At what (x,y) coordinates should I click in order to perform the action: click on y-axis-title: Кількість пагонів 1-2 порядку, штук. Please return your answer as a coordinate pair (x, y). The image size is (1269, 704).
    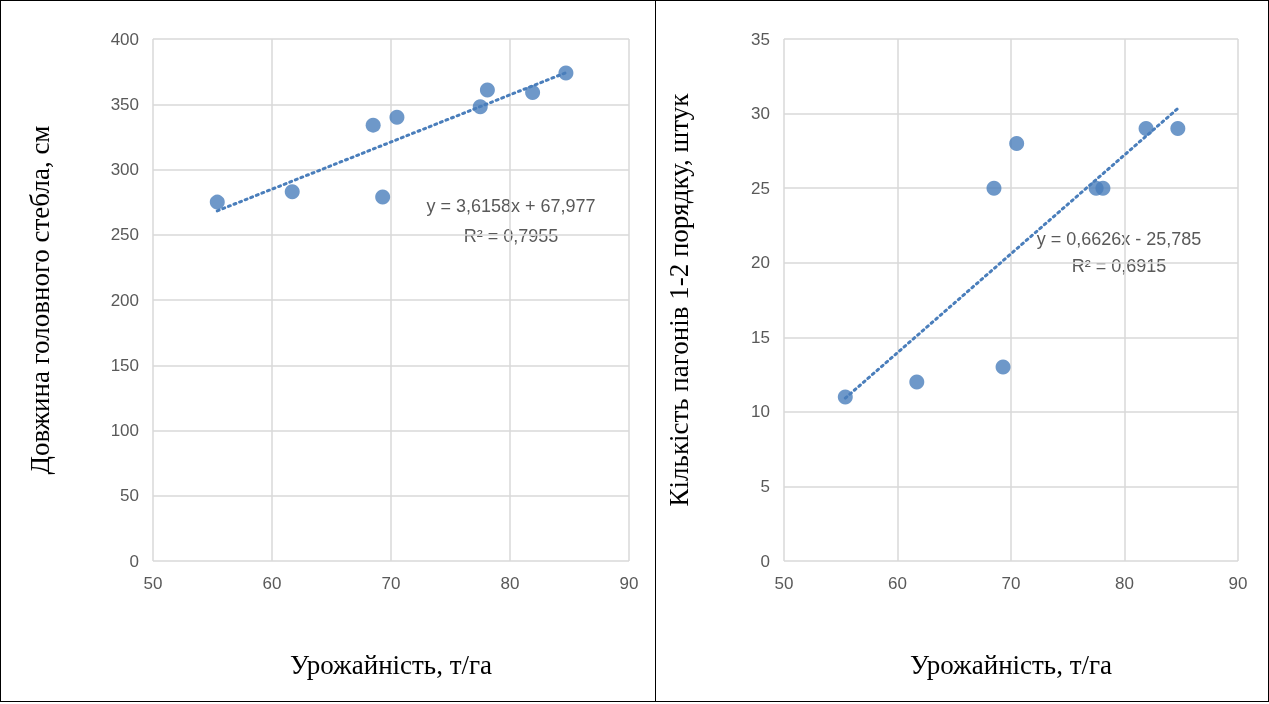
    Looking at the image, I should click on (678, 299).